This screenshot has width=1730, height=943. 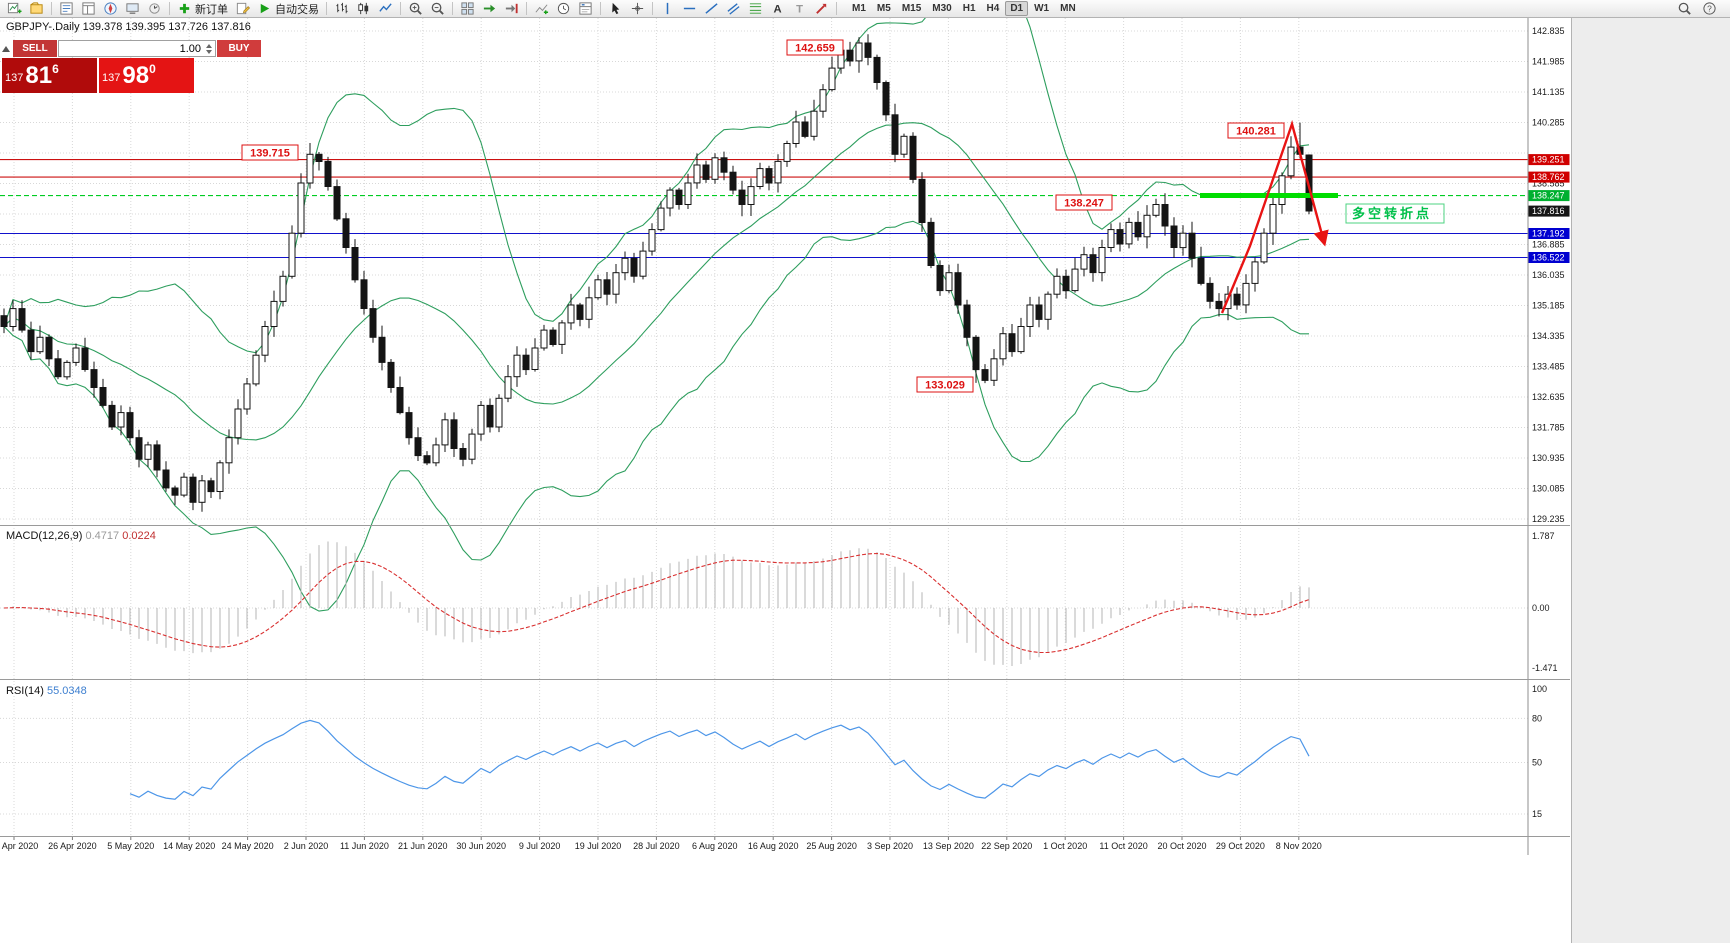 What do you see at coordinates (110, 9) in the screenshot?
I see `navigator-button` at bounding box center [110, 9].